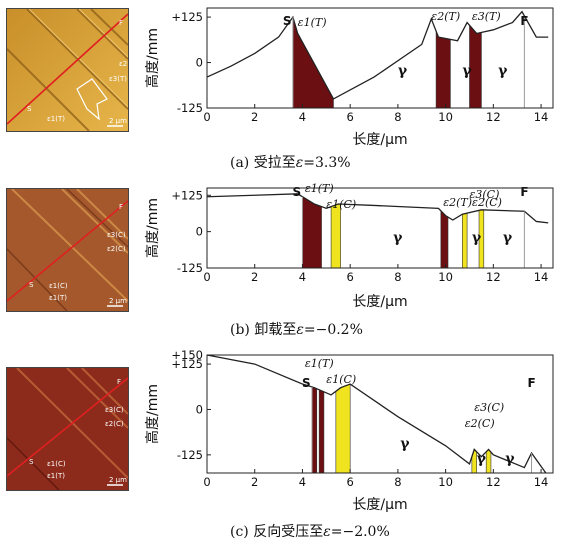 The width and height of the screenshot is (563, 544). What do you see at coordinates (239, 532) in the screenshot?
I see `caption-c-prefix: (c)` at bounding box center [239, 532].